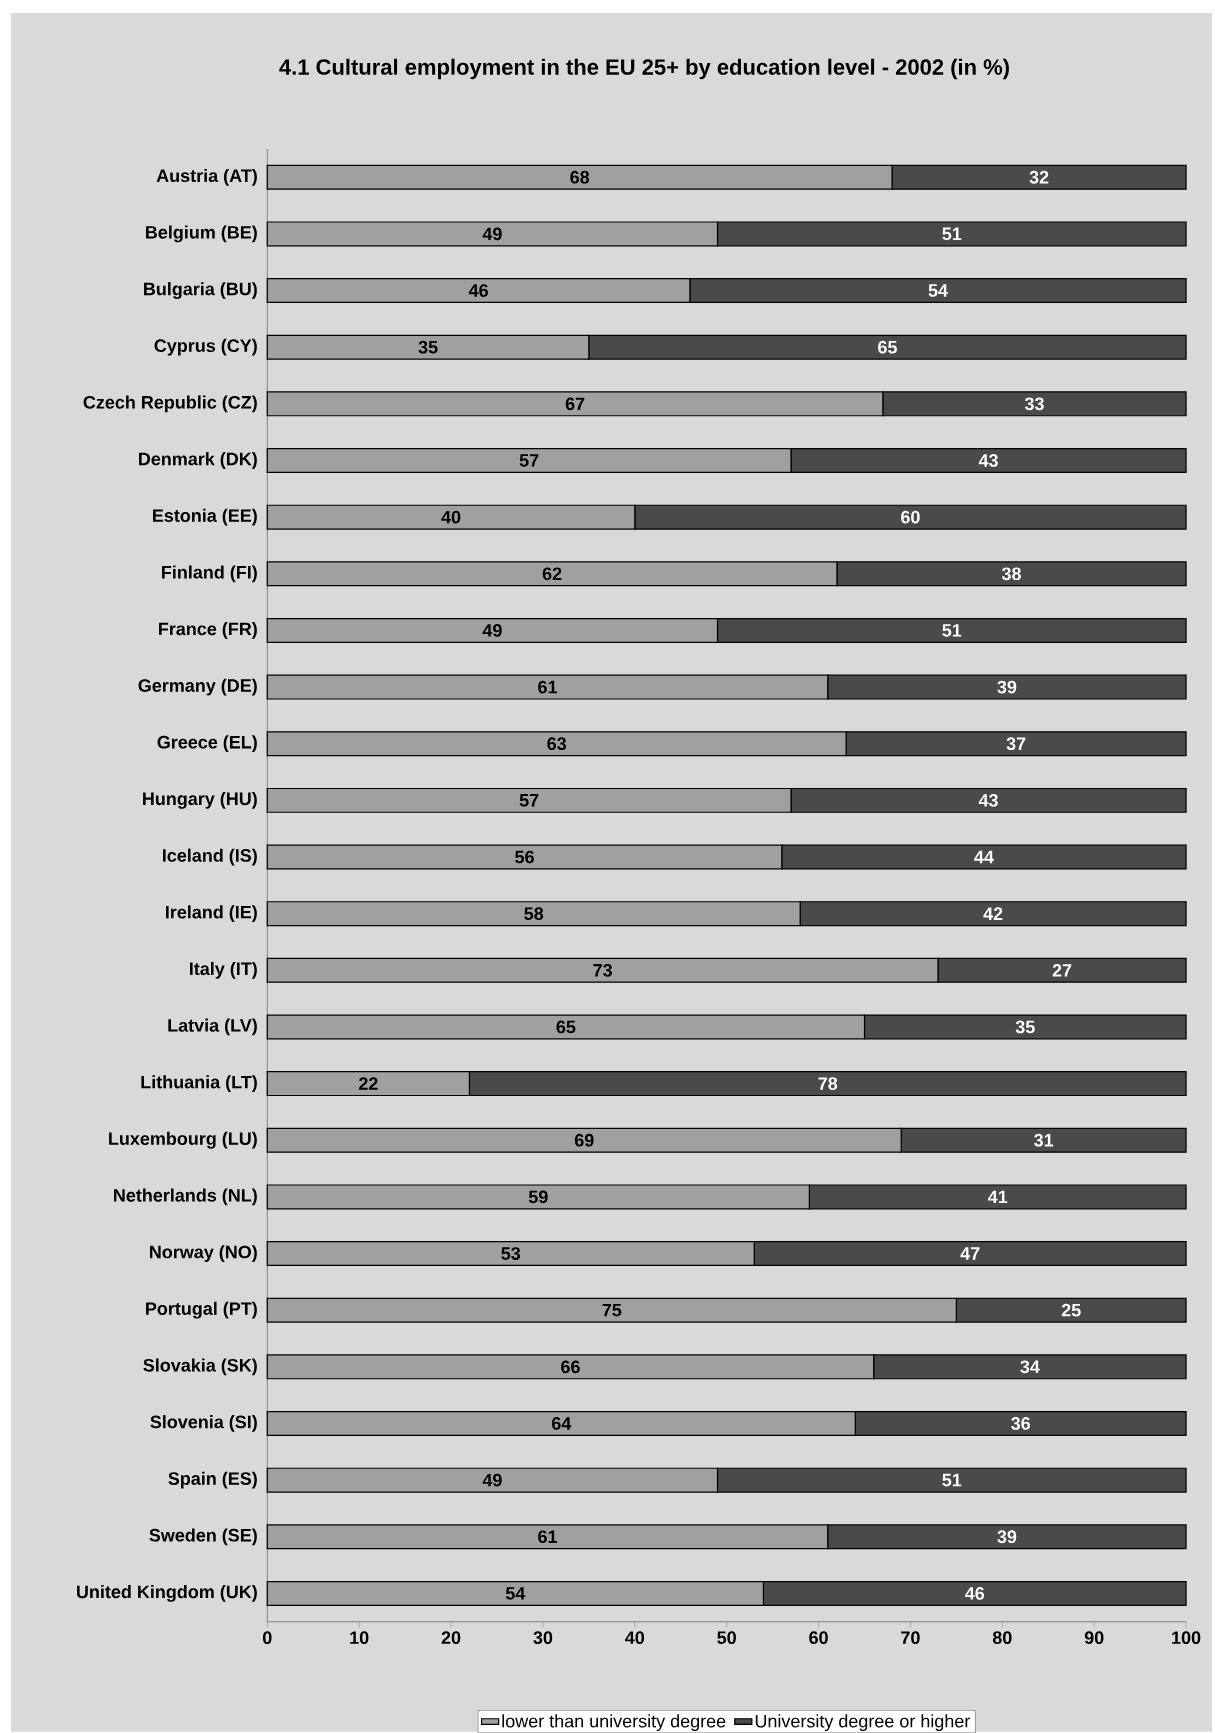  Describe the element at coordinates (205, 347) in the screenshot. I see `y-tick-label: Cyprus (CY)` at that location.